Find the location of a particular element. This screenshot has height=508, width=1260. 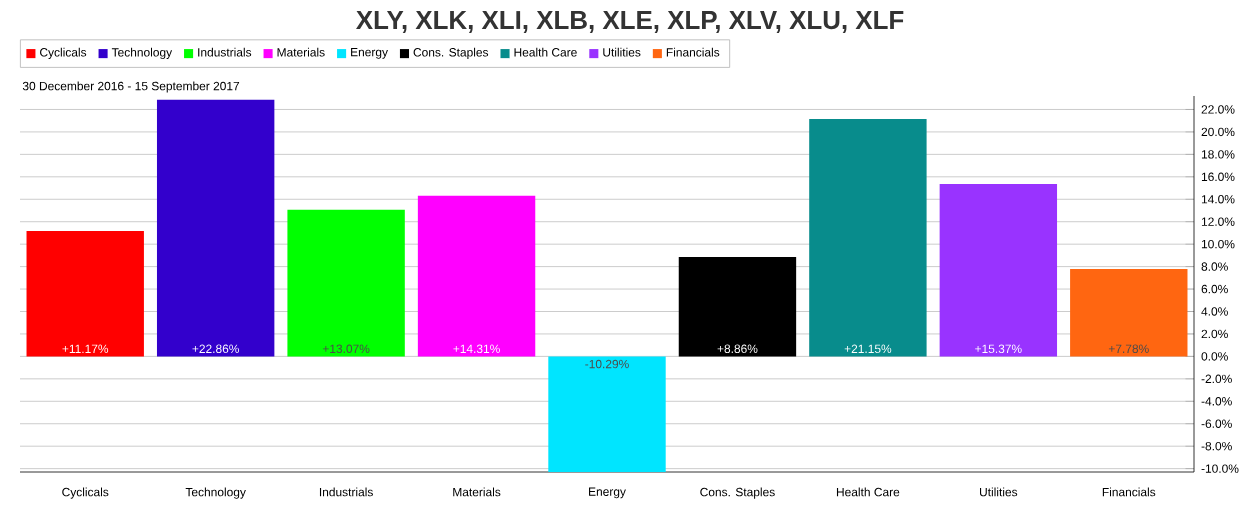

x-tick-label: Financials is located at coordinates (1129, 492).